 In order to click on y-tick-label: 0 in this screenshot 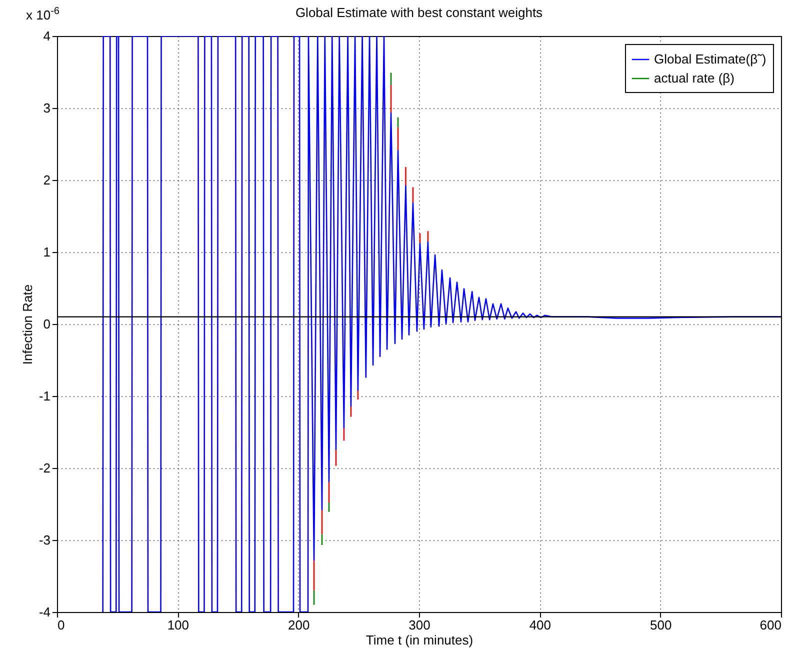, I will do `click(46, 324)`.